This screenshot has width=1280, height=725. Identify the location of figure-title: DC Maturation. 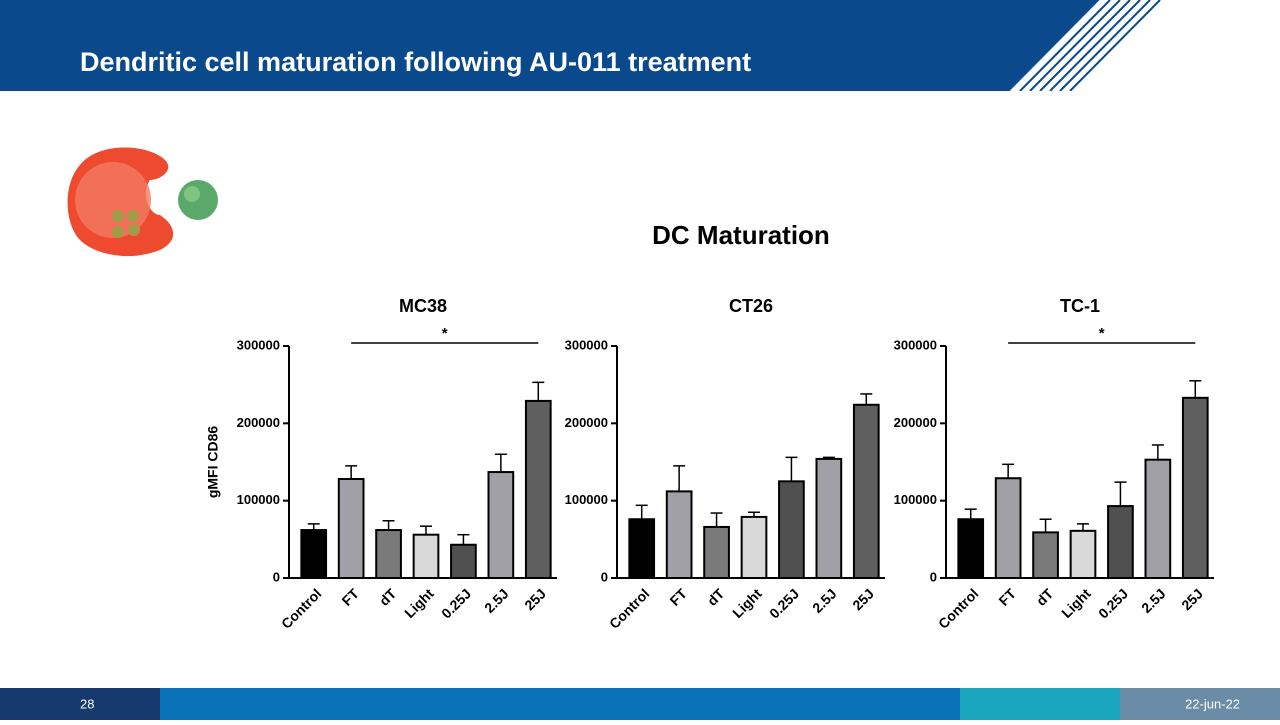
(741, 235).